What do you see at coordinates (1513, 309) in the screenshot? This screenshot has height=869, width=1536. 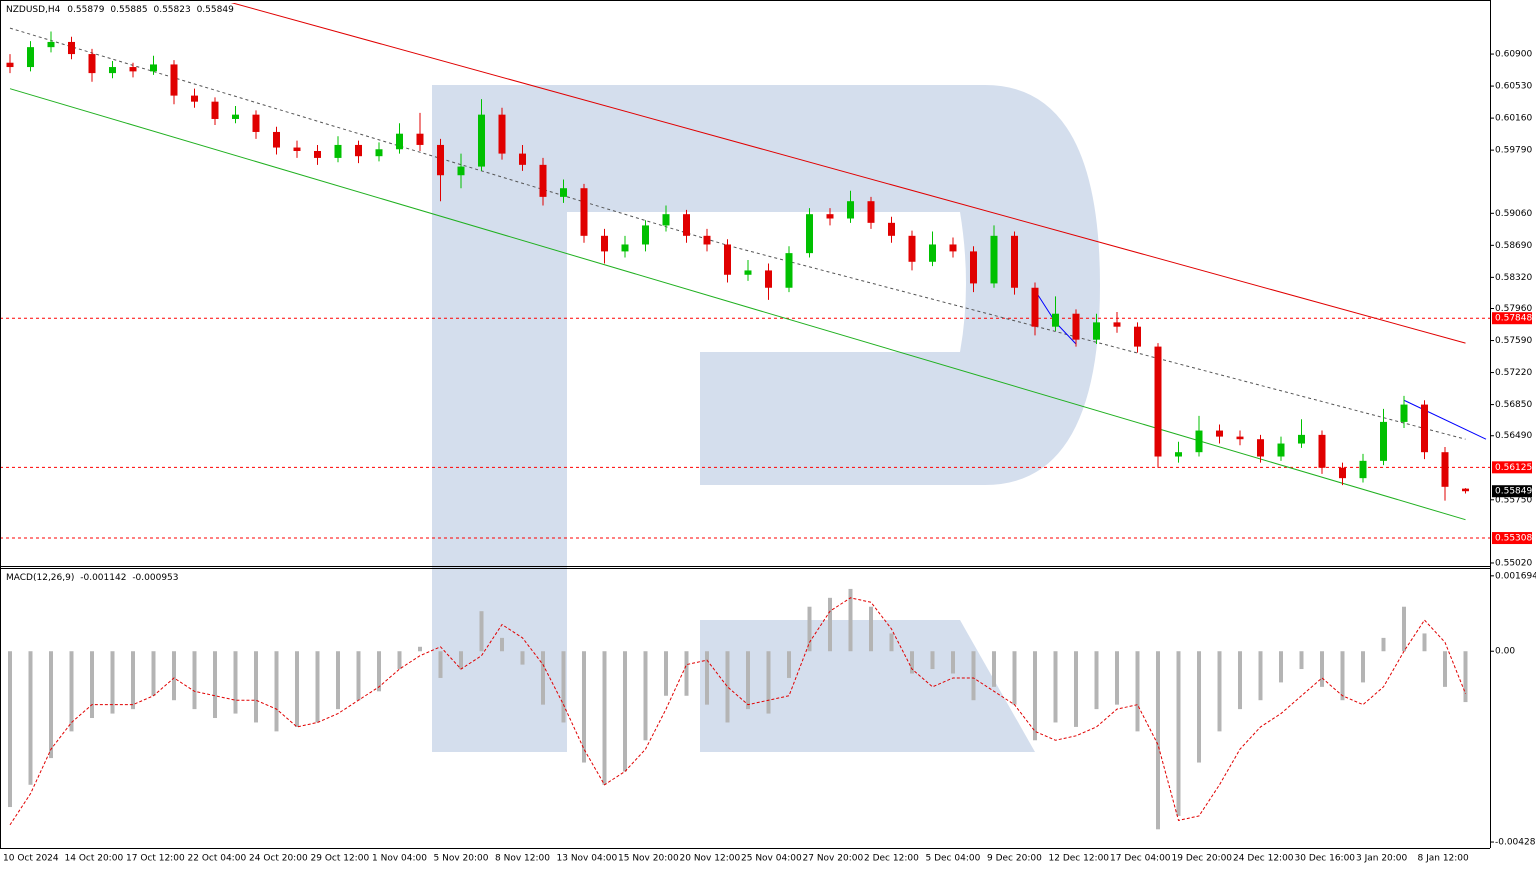 I see `y-tick-label: 0.57960` at bounding box center [1513, 309].